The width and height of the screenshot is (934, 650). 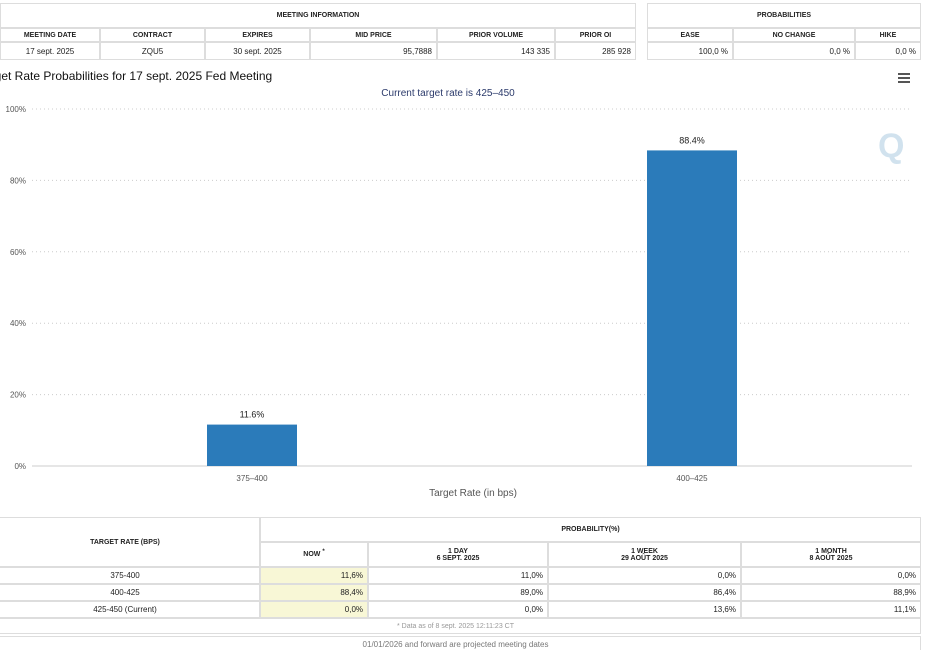 I want to click on column-header: CONTRACT, so click(x=152, y=35).